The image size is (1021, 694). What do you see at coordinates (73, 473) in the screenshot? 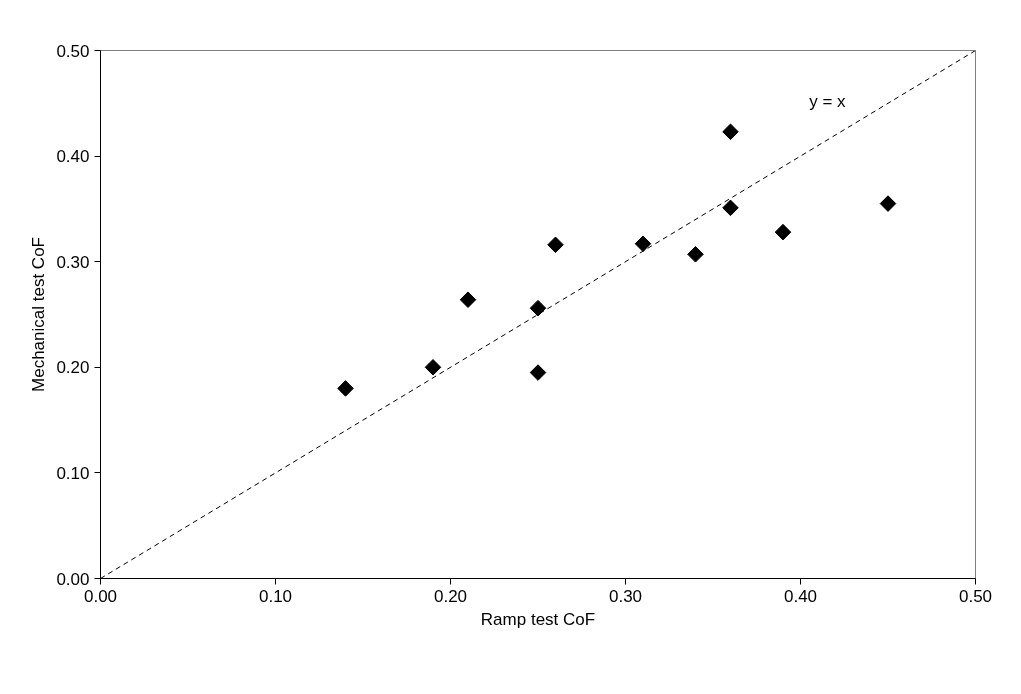
I see `y-tick-label: 0.10` at bounding box center [73, 473].